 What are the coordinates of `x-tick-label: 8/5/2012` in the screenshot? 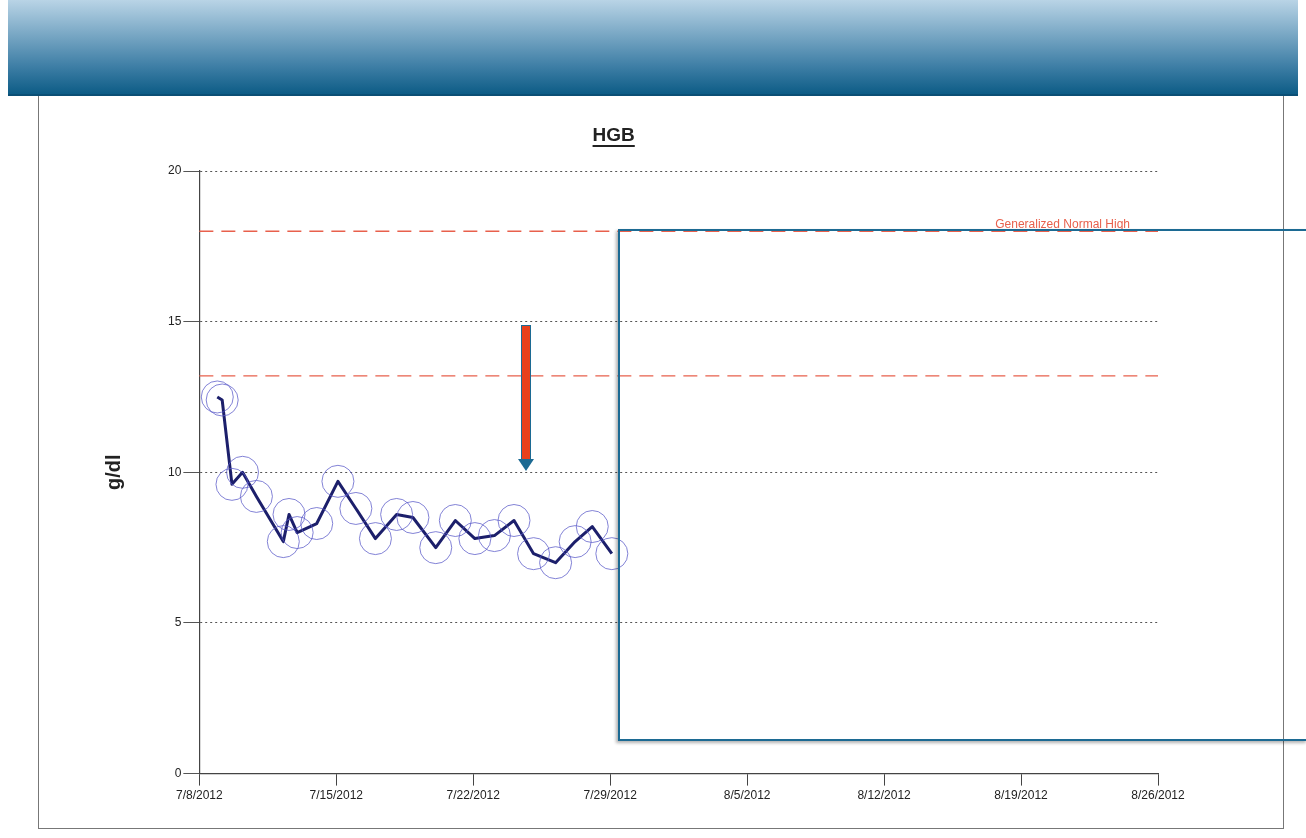 It's located at (747, 795).